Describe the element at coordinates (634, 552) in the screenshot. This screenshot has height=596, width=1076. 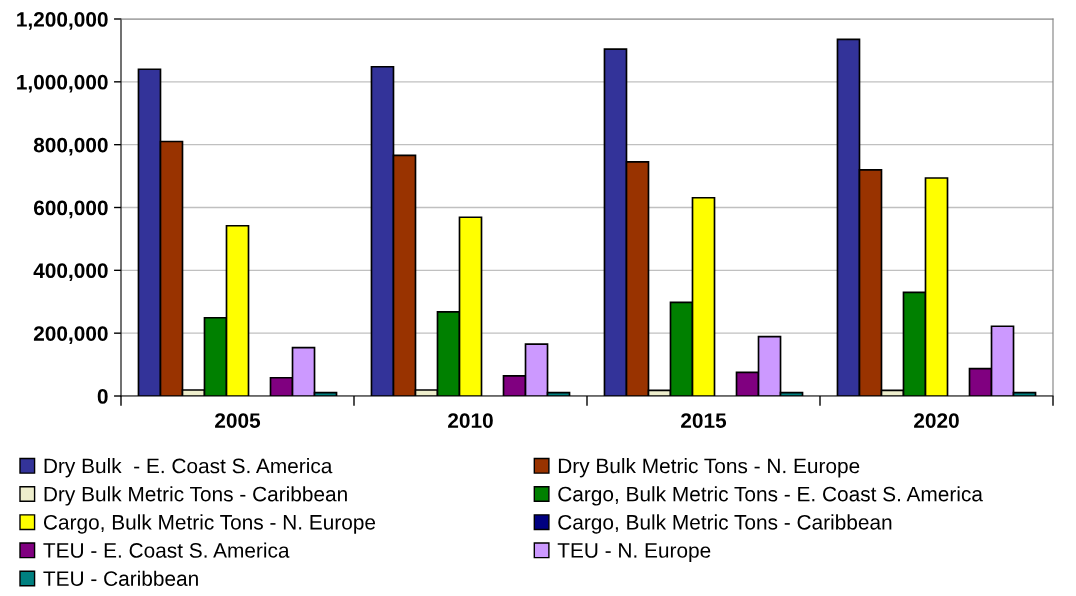
I see `legend-label: TEU - N. Europe` at that location.